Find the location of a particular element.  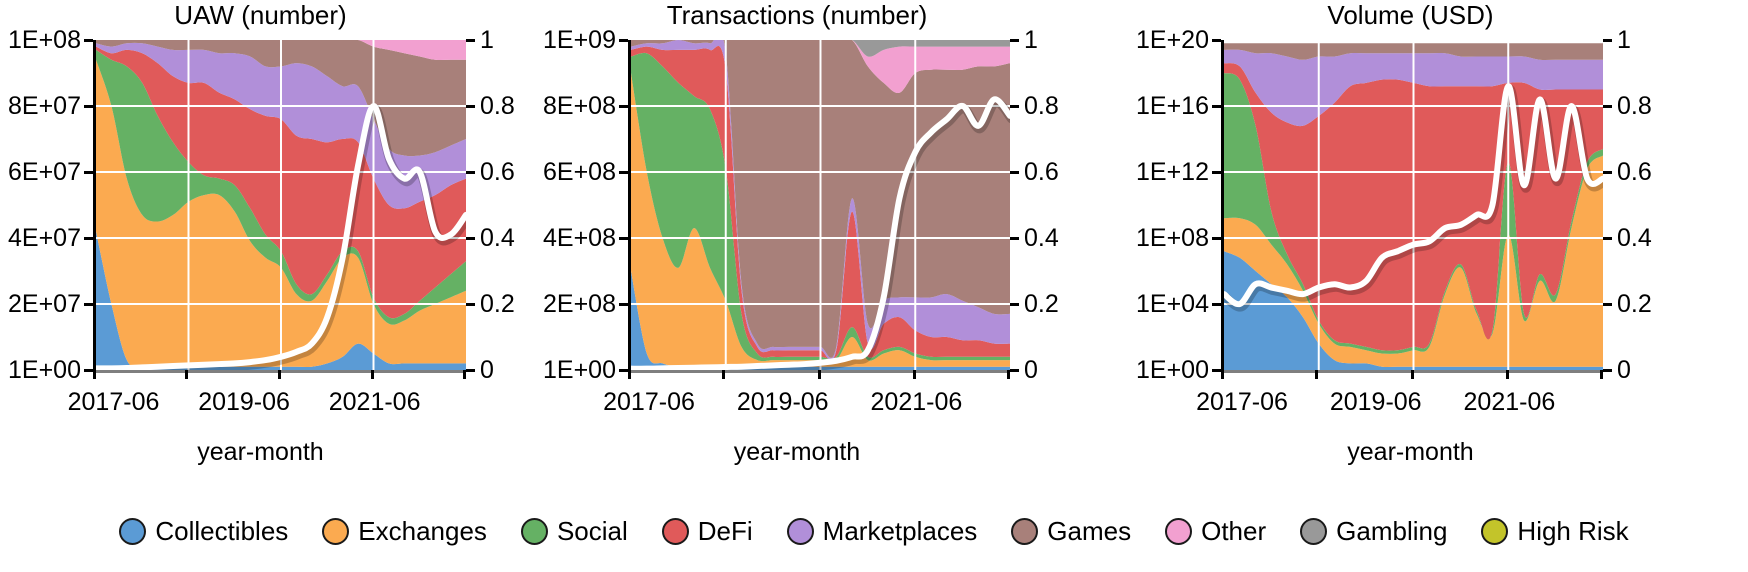

legend-item-games: Games is located at coordinates (1071, 531).